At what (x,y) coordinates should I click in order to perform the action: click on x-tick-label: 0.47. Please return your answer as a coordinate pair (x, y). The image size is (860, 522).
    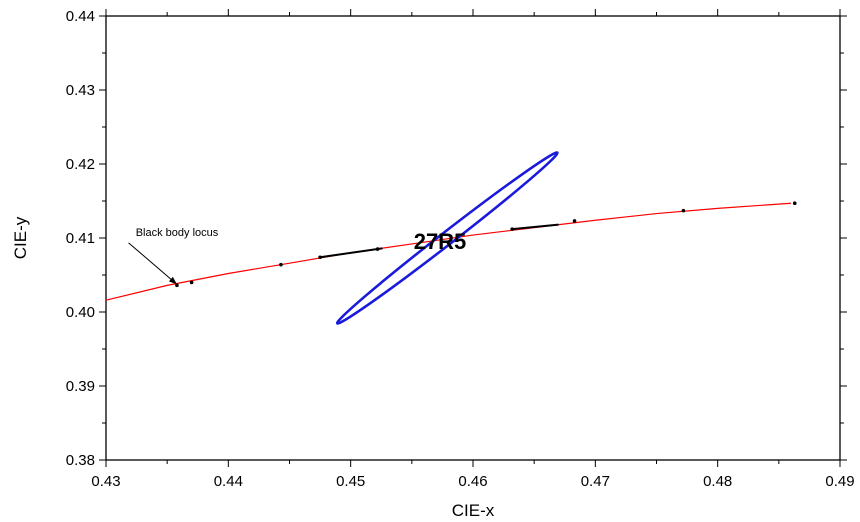
    Looking at the image, I should click on (595, 481).